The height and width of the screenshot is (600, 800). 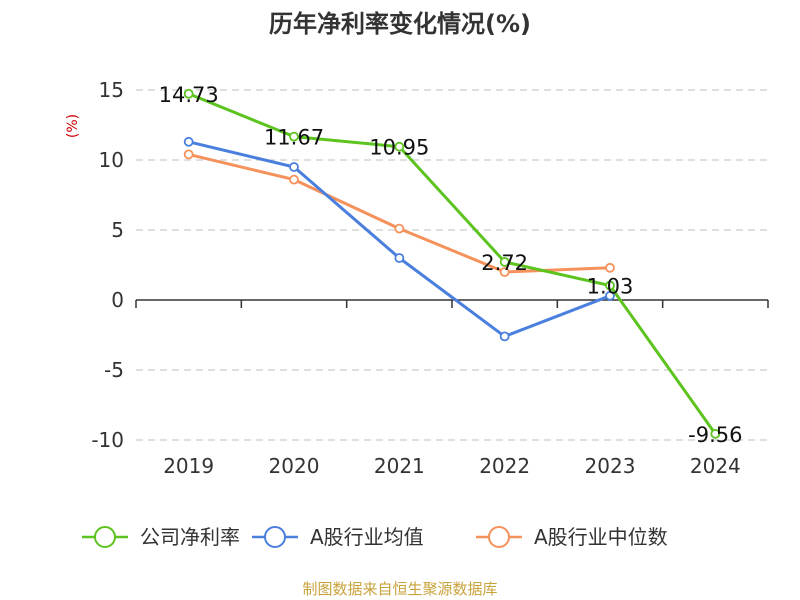 I want to click on legend: 公司净利率 A股行业均值 A股行业中位数, so click(x=375, y=537).